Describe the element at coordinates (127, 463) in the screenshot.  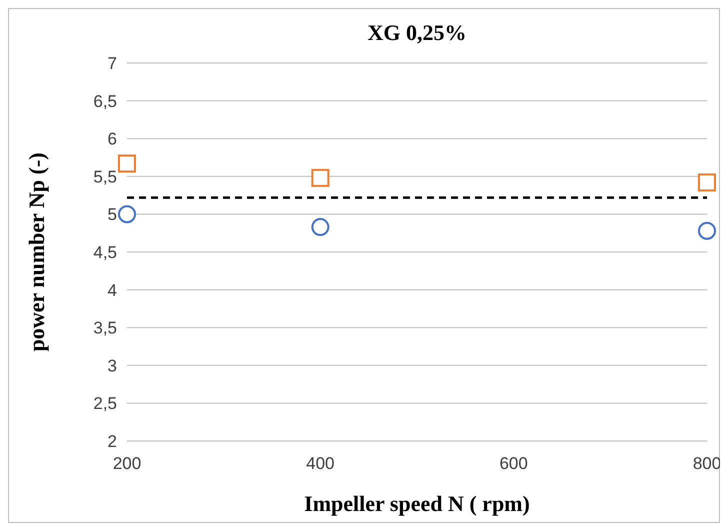
I see `x-tick-label: 200` at that location.